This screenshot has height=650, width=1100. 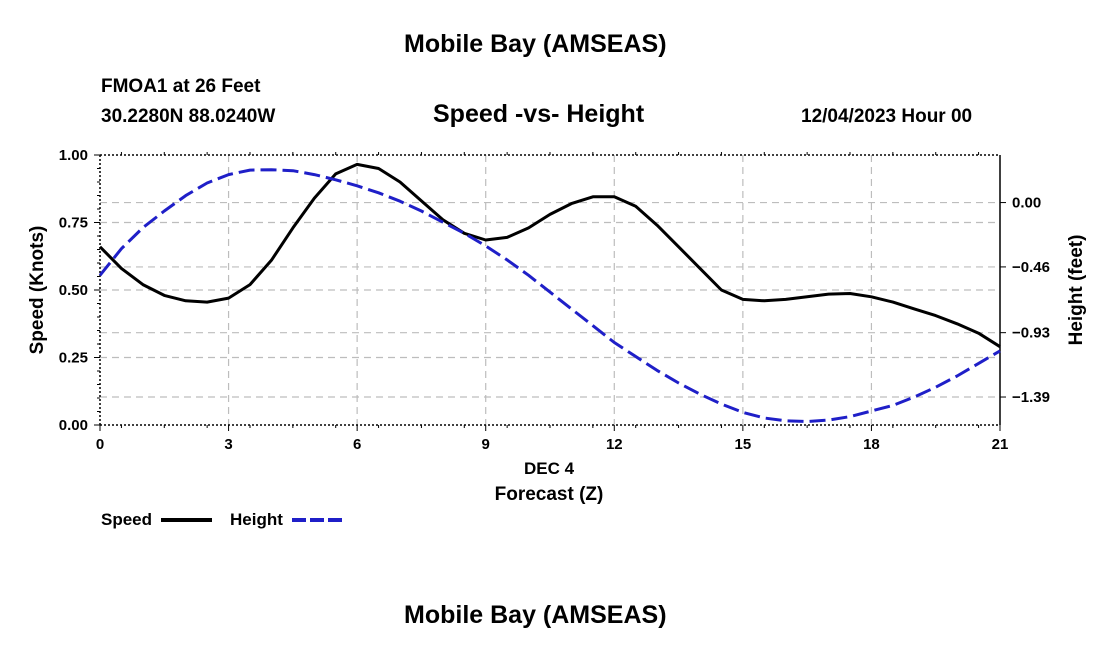 What do you see at coordinates (887, 116) in the screenshot?
I see `forecast-datetime: 12/04/2023 Hour 00` at bounding box center [887, 116].